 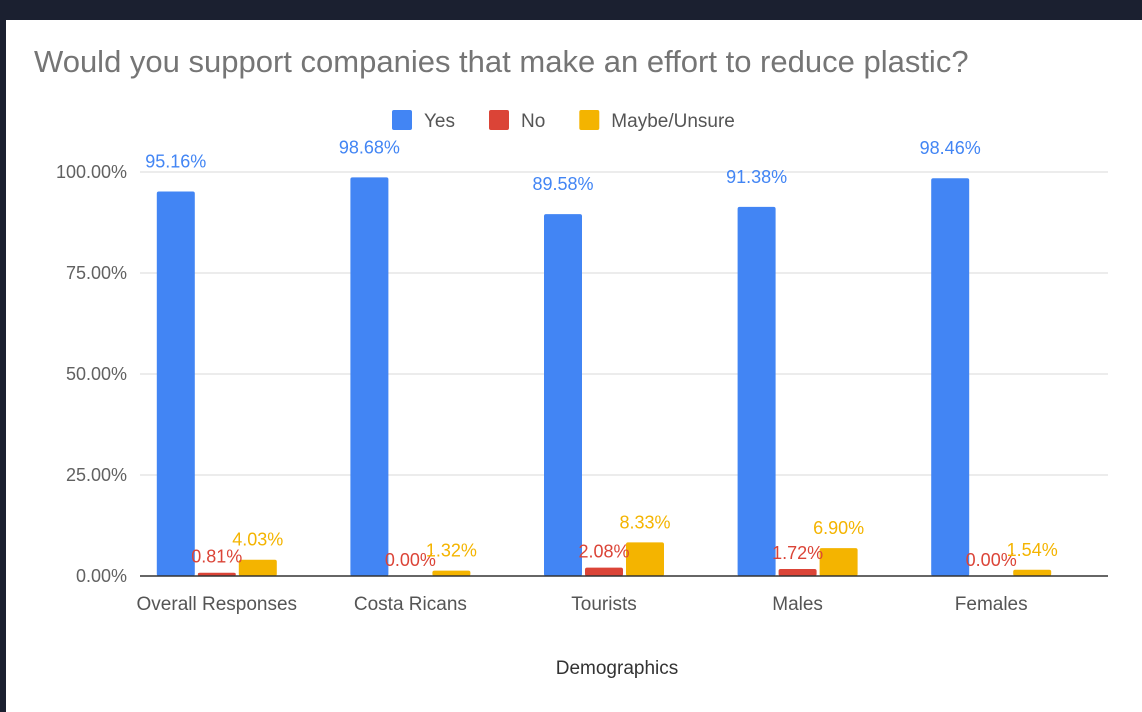 What do you see at coordinates (644, 522) in the screenshot?
I see `data-label: 8.33%` at bounding box center [644, 522].